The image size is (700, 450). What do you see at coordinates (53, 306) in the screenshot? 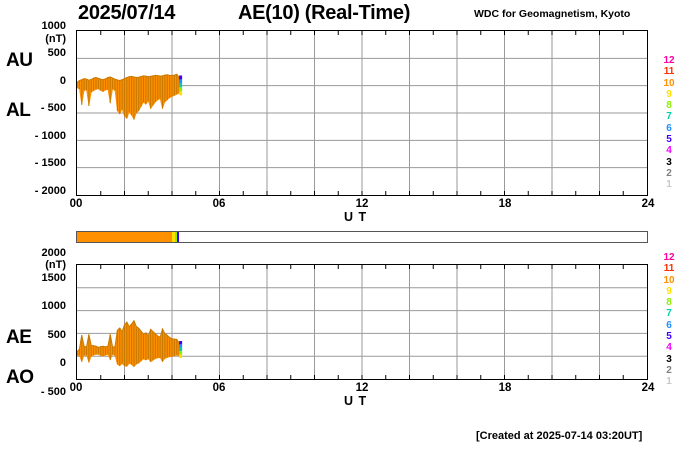
I see `ytick-bottom-1000: 1000` at bounding box center [53, 306].